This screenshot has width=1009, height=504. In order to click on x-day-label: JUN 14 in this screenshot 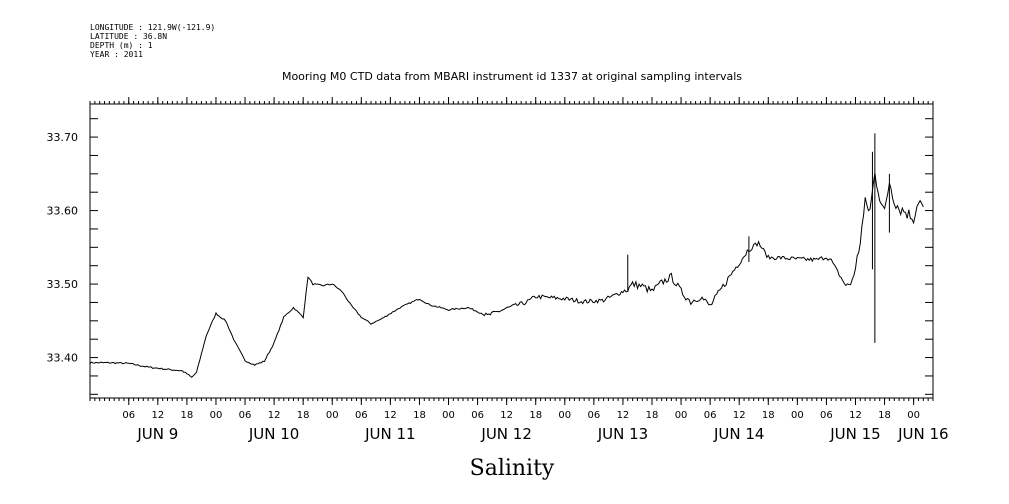, I will do `click(738, 434)`.